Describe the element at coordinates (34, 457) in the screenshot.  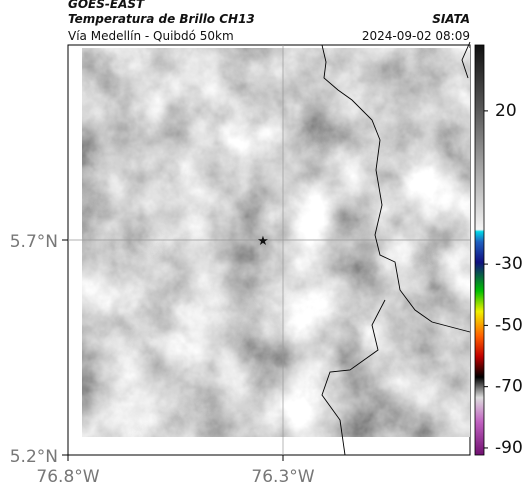
I see `lat-label: 5.2°N` at that location.